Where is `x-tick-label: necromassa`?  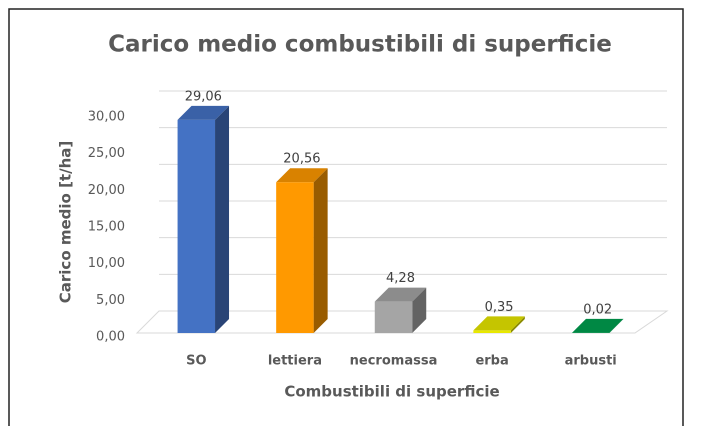 x-tick-label: necromassa is located at coordinates (394, 361).